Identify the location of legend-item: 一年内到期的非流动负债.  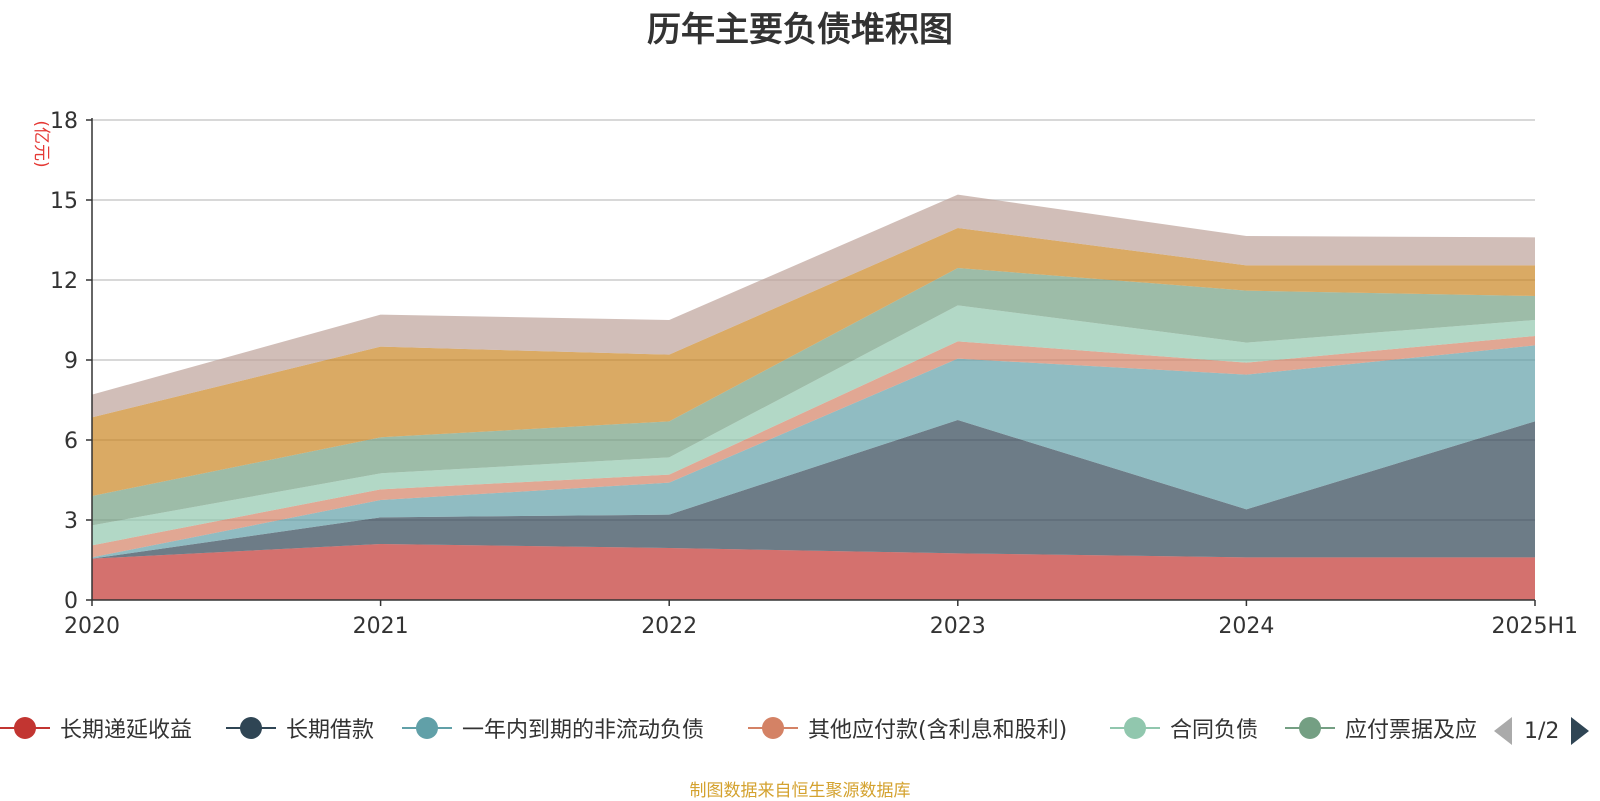
(553, 728).